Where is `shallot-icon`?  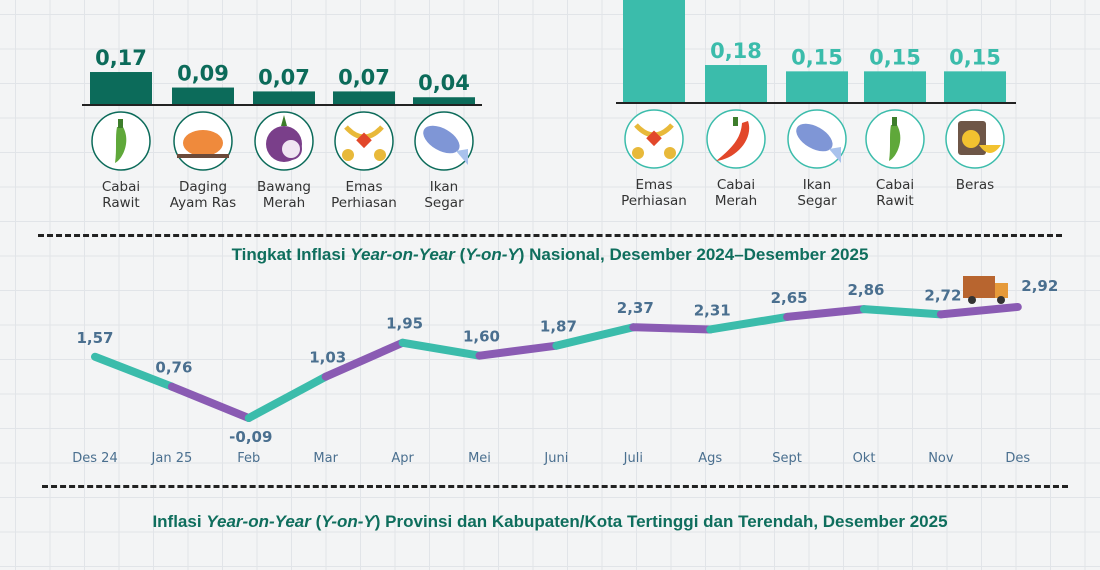 shallot-icon is located at coordinates (284, 141).